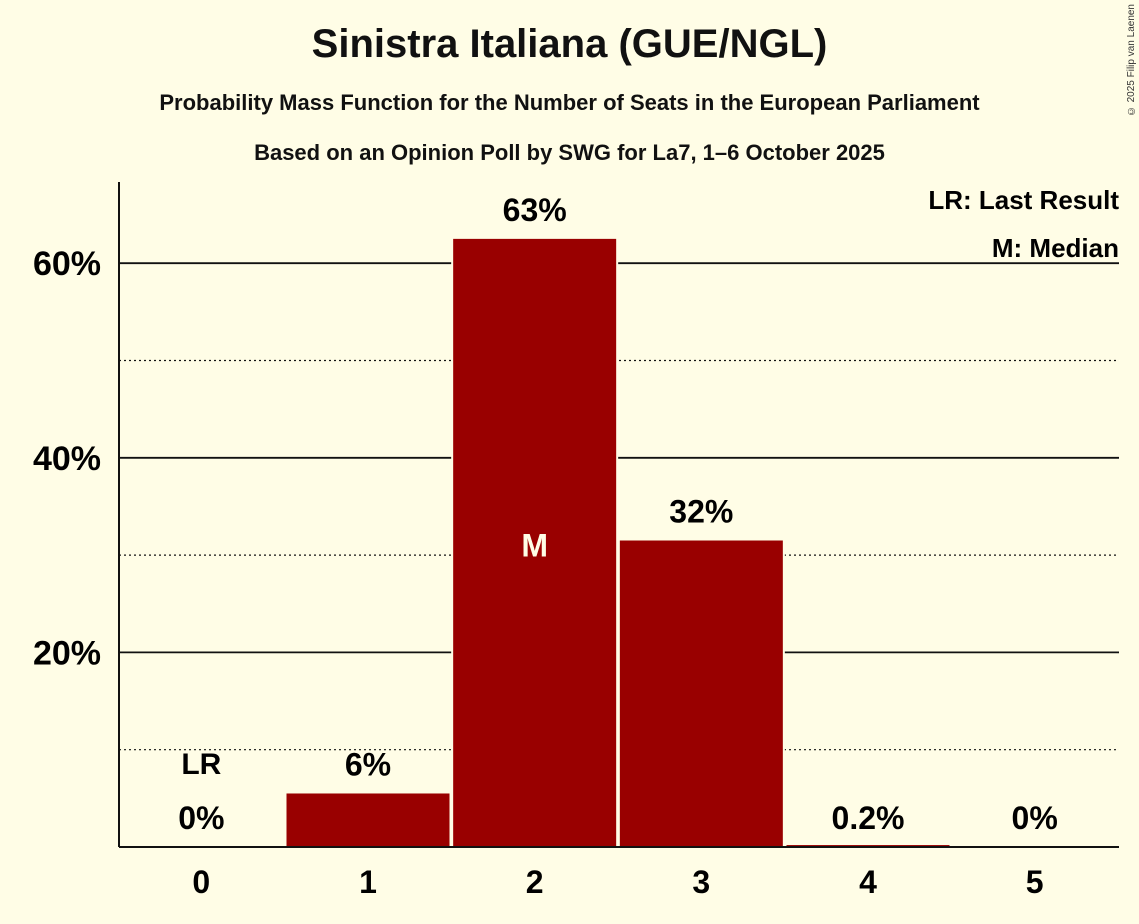 This screenshot has width=1139, height=924. I want to click on x-tick-label: 0, so click(201, 882).